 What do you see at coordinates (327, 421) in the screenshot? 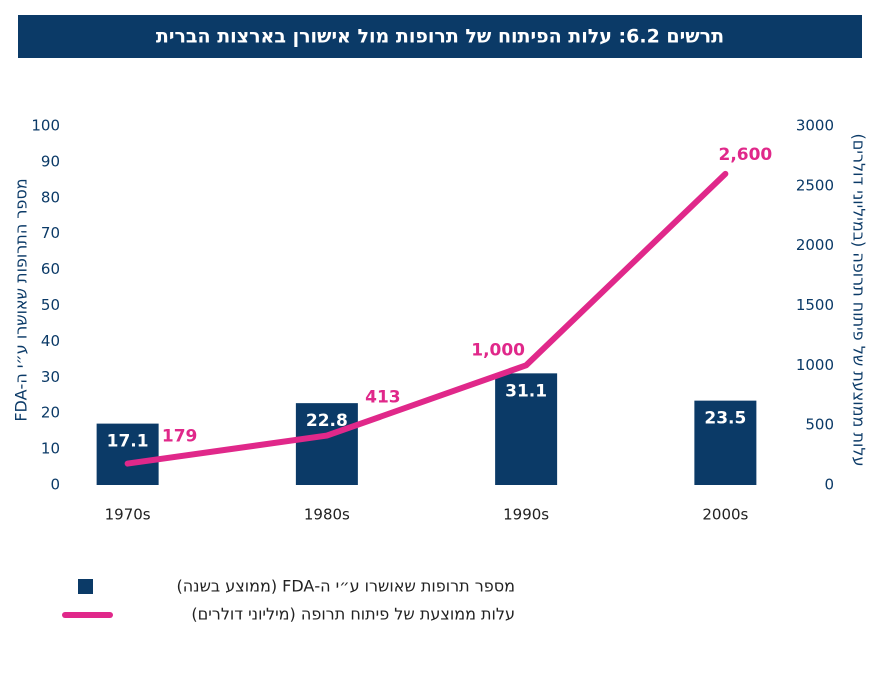
I see `bar-value-label: 22.8` at bounding box center [327, 421].